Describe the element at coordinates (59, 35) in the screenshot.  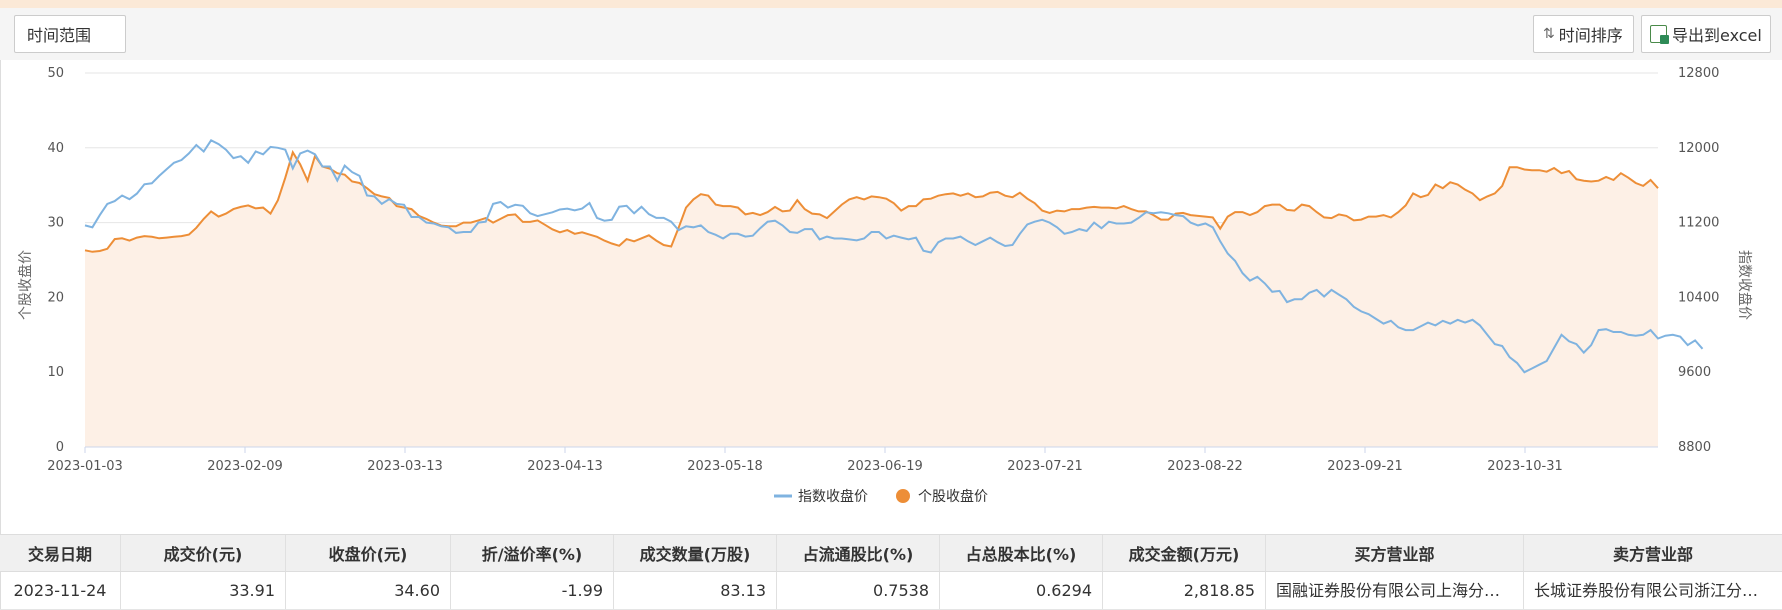
I see `time-range-label: 时间范围` at that location.